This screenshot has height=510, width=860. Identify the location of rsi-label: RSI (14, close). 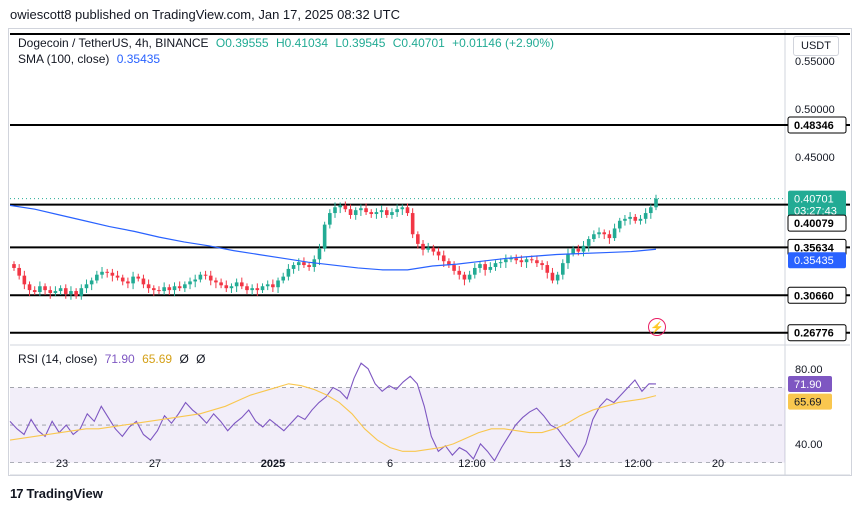
(58, 359).